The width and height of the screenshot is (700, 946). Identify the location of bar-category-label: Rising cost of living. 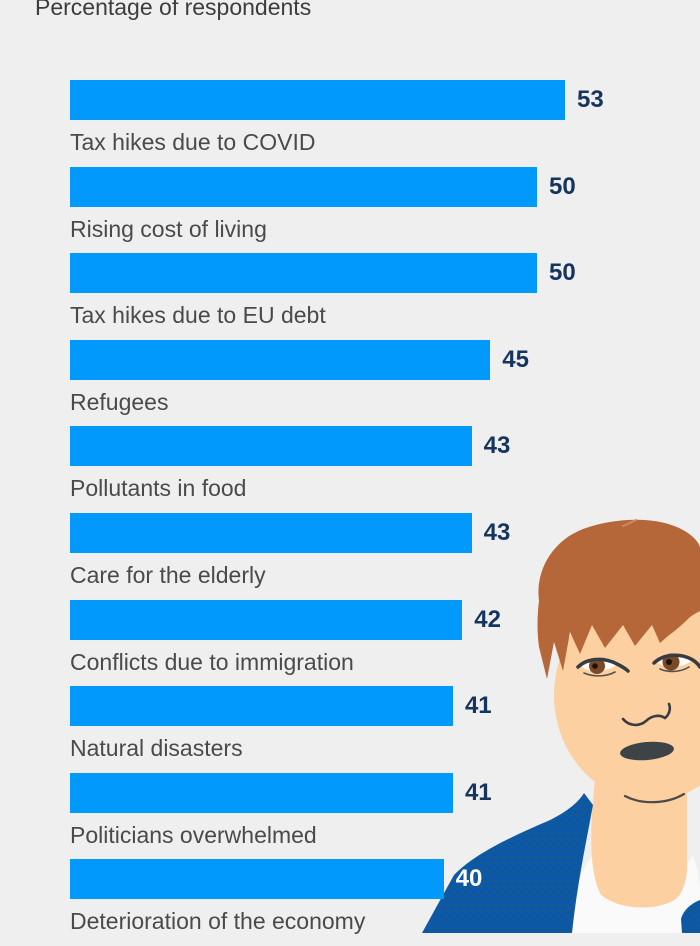
(385, 229).